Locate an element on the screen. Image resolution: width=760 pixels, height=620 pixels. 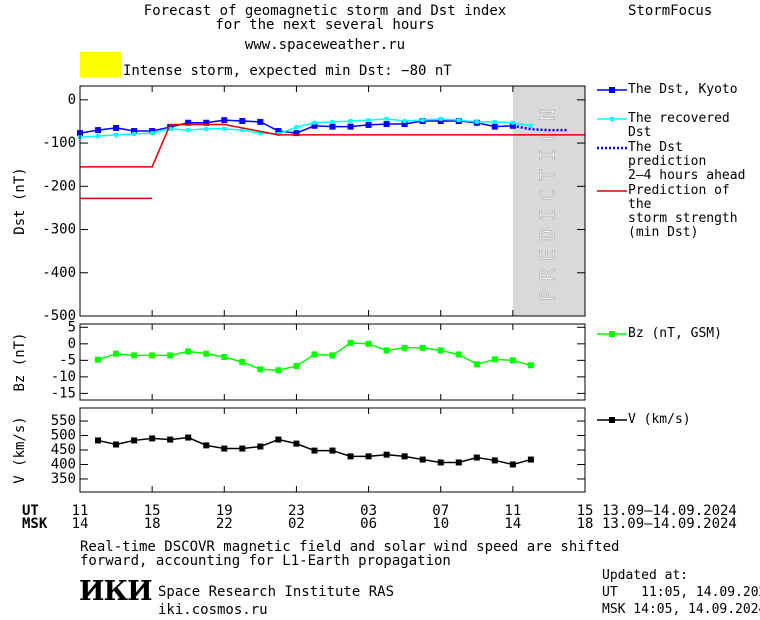
y-tick-label: -100 is located at coordinates (59, 143).